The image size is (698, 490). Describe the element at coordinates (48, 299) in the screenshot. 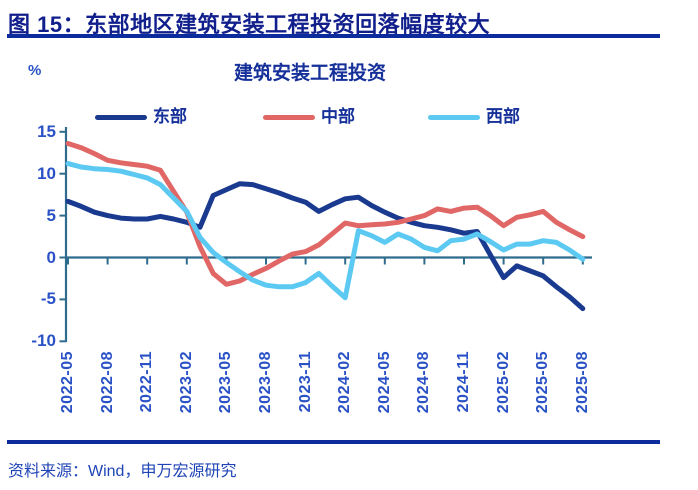

I see `y-tick-label: -5` at that location.